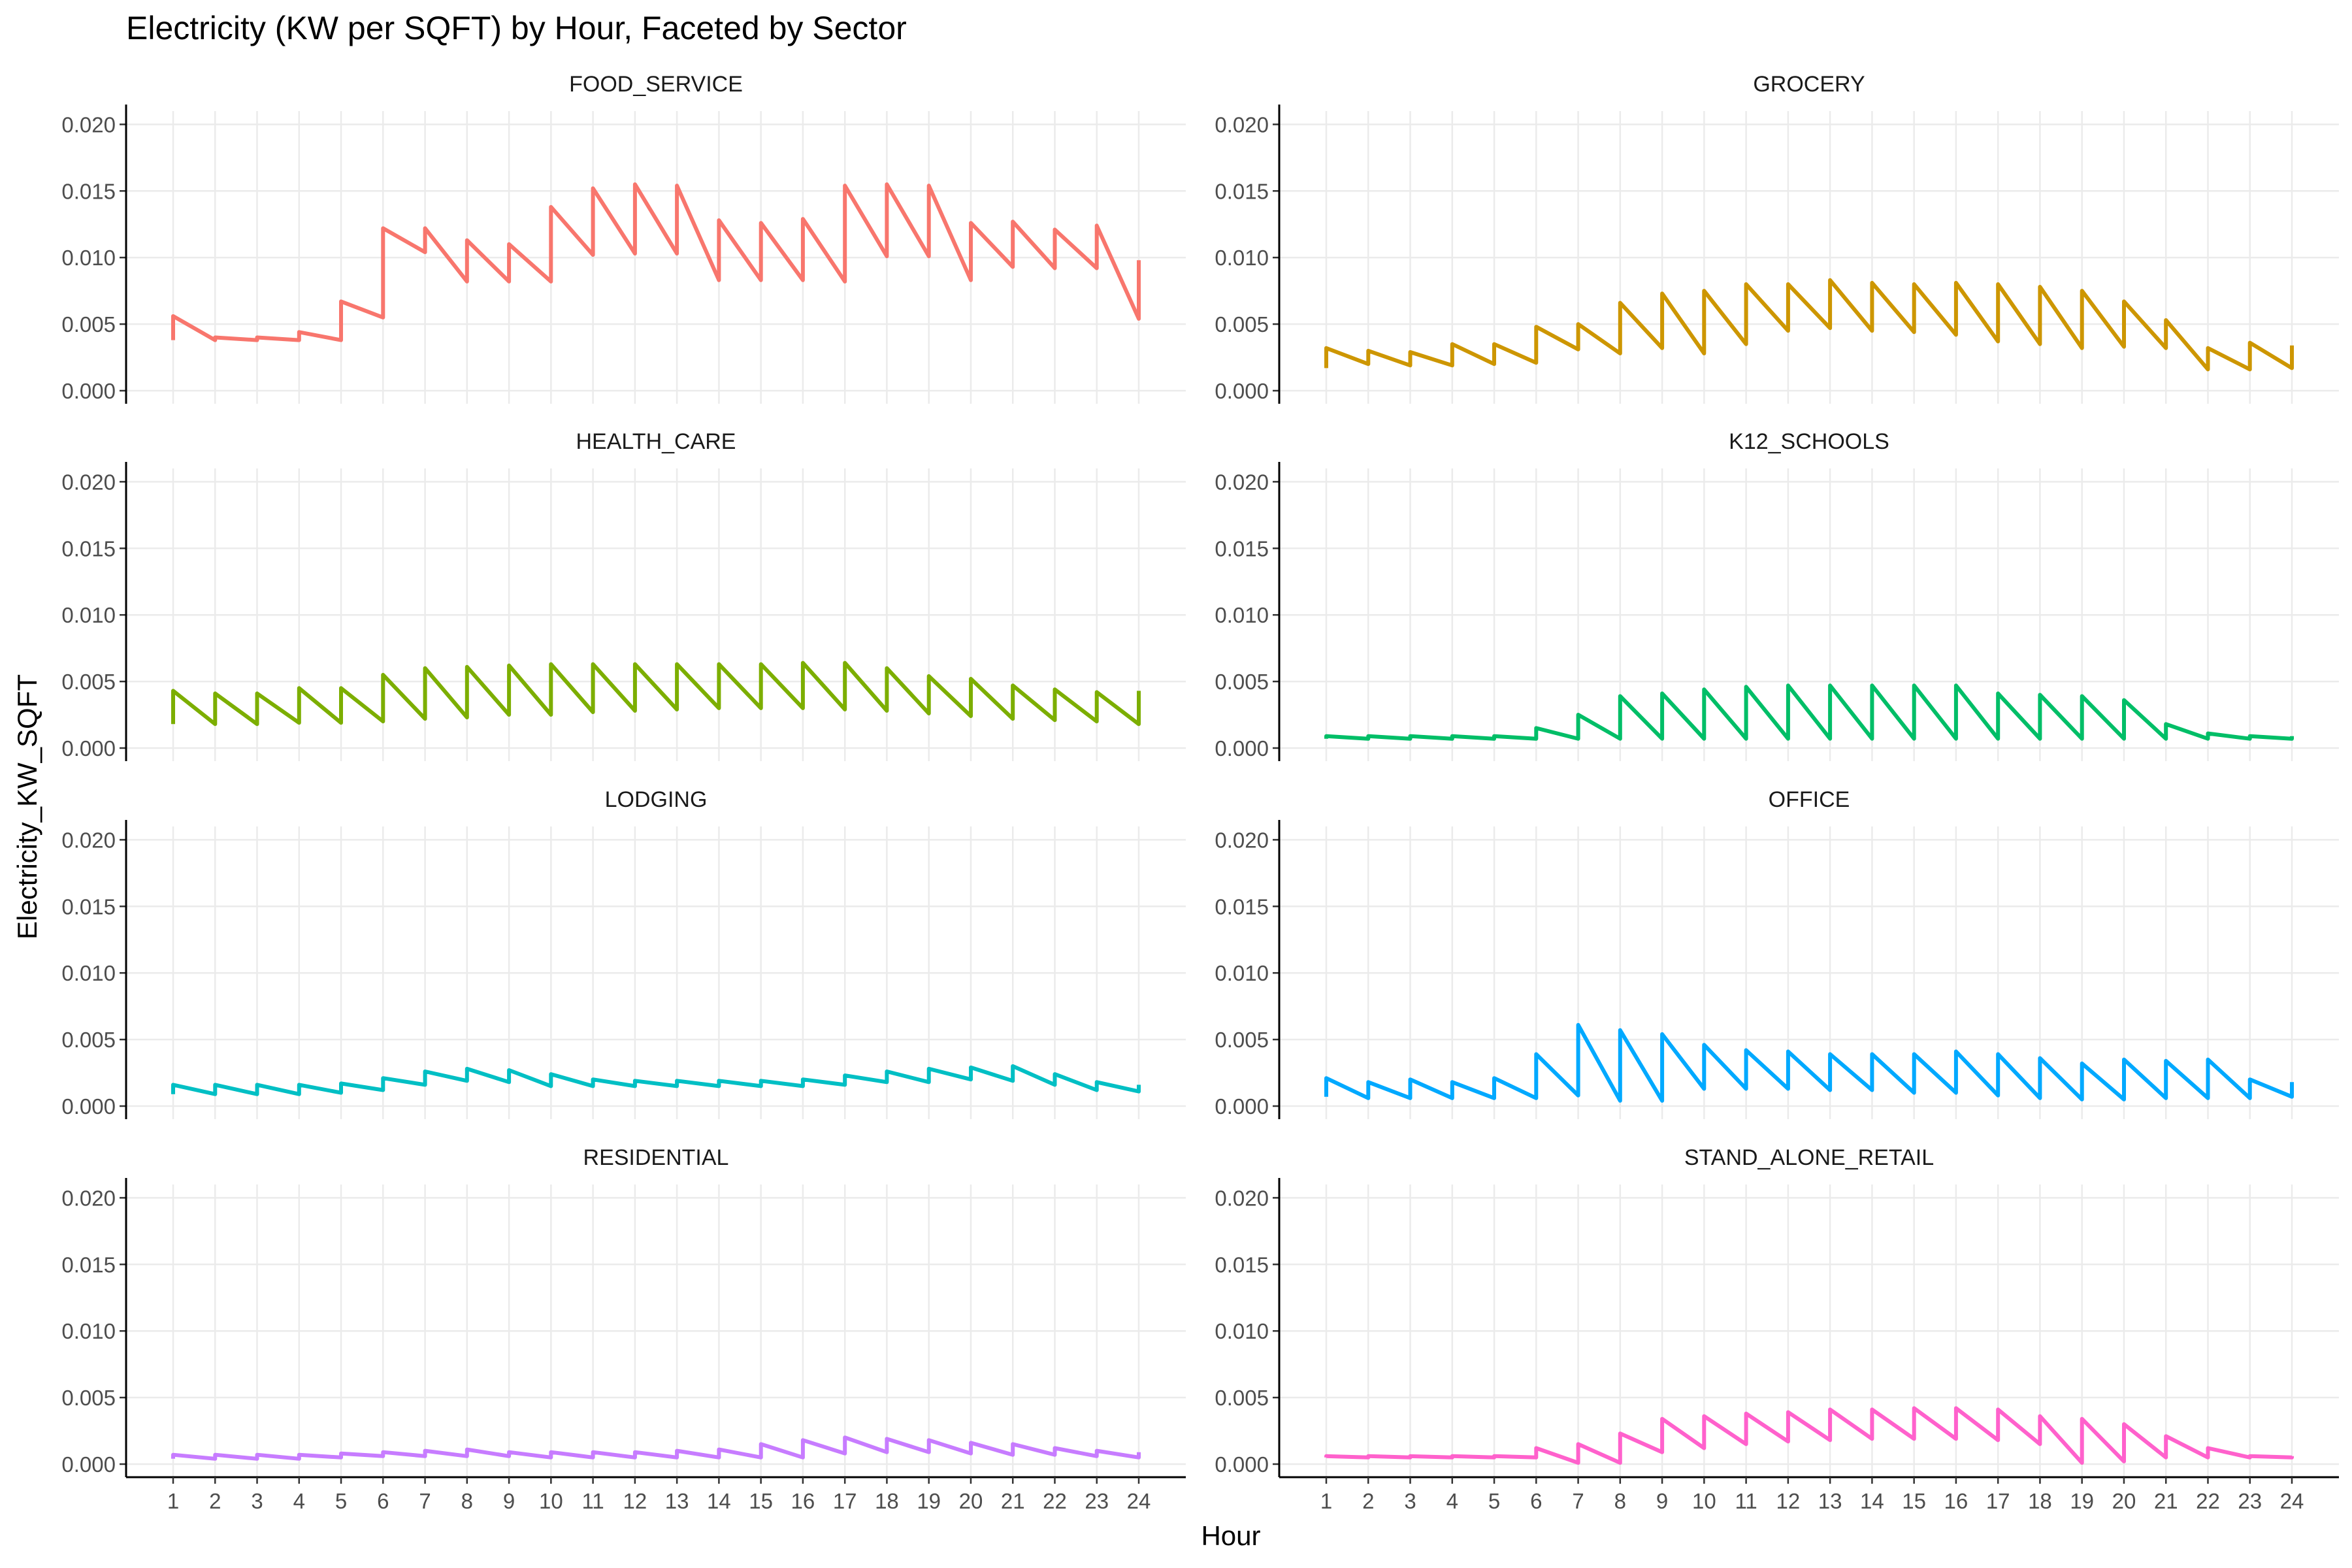  I want to click on x-tick-label: 13, so click(677, 1501).